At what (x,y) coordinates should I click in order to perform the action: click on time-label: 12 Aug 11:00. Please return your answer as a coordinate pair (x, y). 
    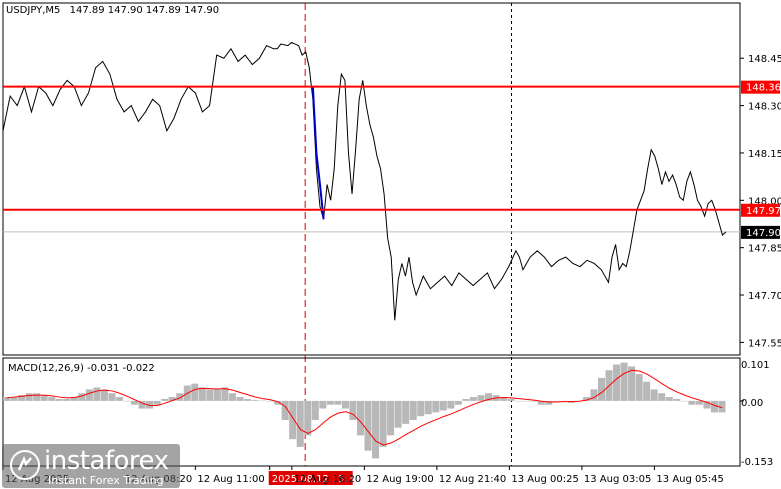
    Looking at the image, I should click on (230, 479).